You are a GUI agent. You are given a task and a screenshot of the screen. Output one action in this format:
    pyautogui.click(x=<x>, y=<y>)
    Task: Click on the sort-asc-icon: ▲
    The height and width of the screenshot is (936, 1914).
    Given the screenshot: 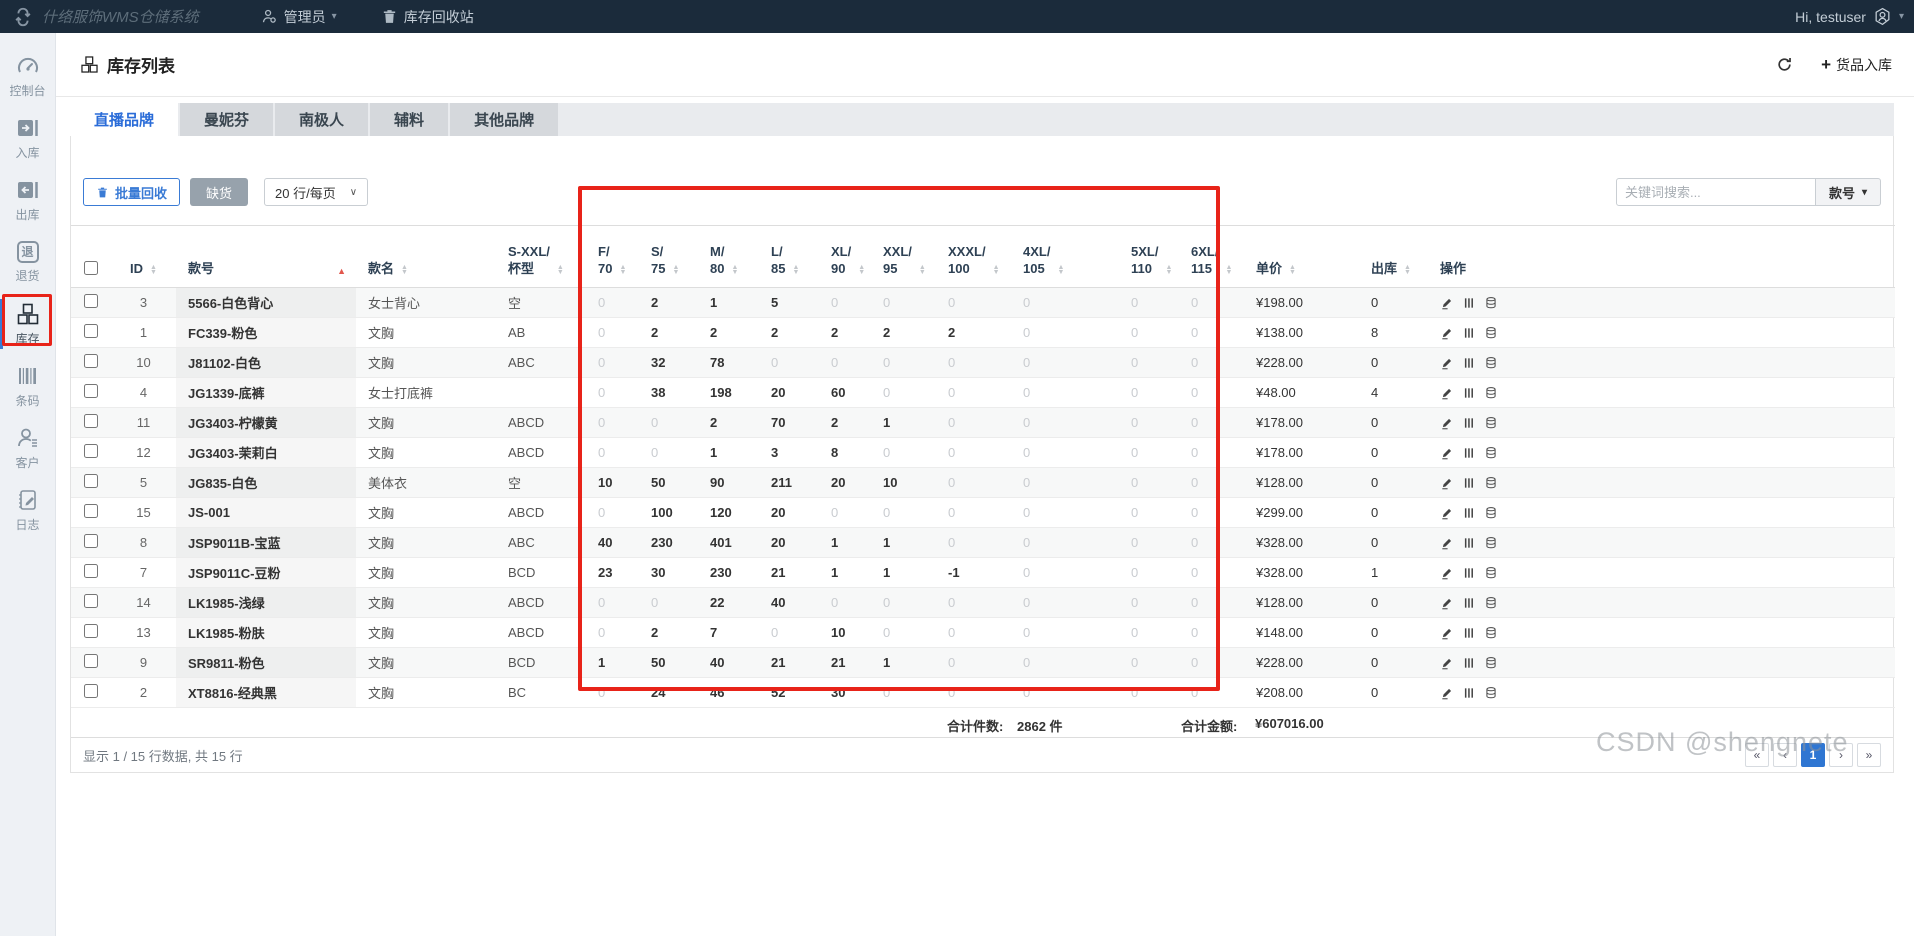 What is the action you would take?
    pyautogui.click(x=341, y=271)
    